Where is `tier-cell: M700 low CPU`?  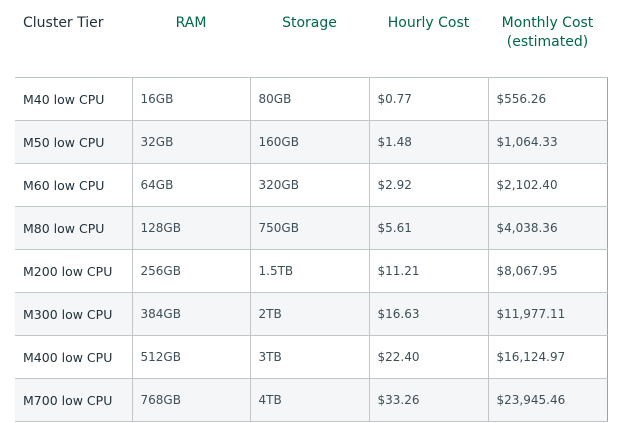 tier-cell: M700 low CPU is located at coordinates (74, 400).